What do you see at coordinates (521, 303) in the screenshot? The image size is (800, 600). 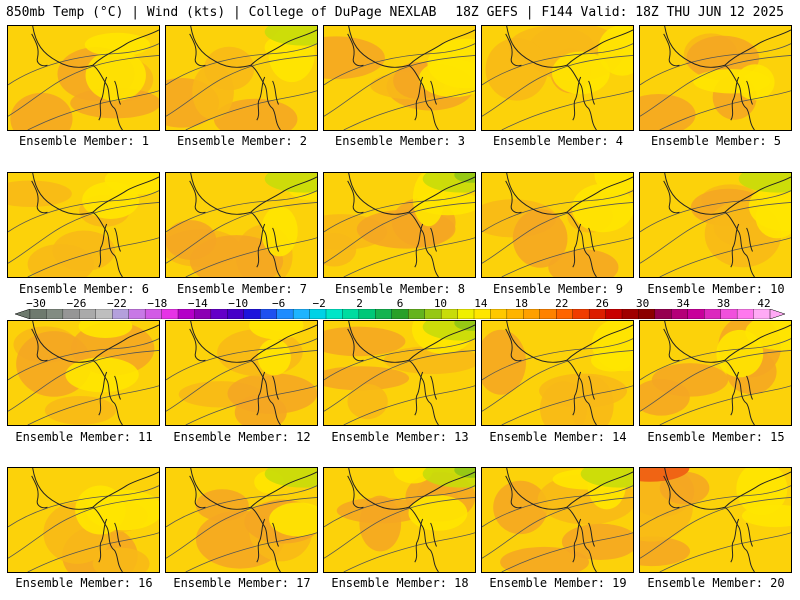 I see `colorbar-tick-label: 18` at bounding box center [521, 303].